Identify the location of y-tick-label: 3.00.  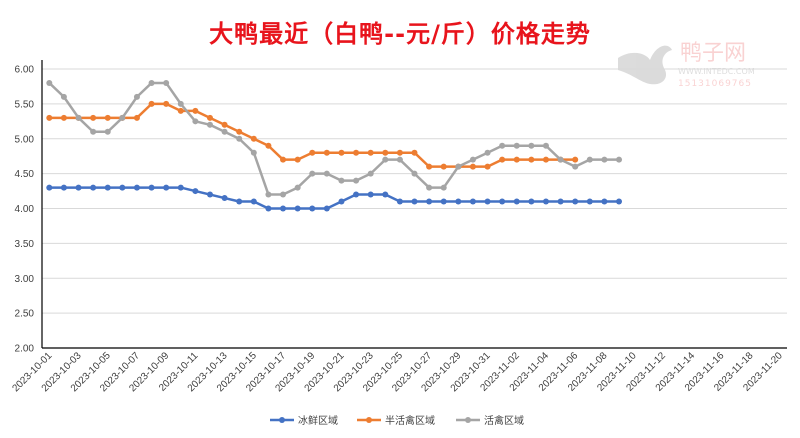
(25, 279).